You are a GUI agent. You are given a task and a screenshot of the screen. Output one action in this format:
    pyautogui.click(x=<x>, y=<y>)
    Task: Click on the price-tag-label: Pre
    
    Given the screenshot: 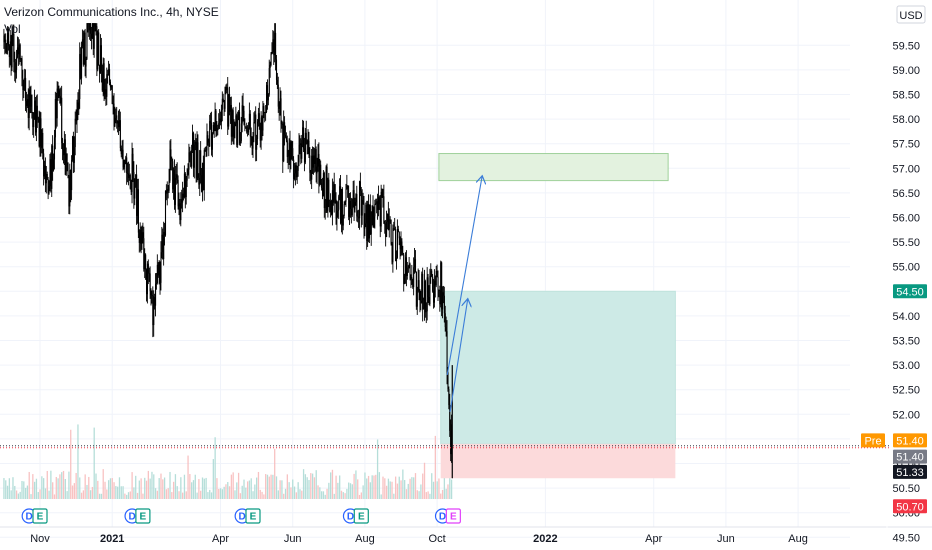 What is the action you would take?
    pyautogui.click(x=872, y=441)
    